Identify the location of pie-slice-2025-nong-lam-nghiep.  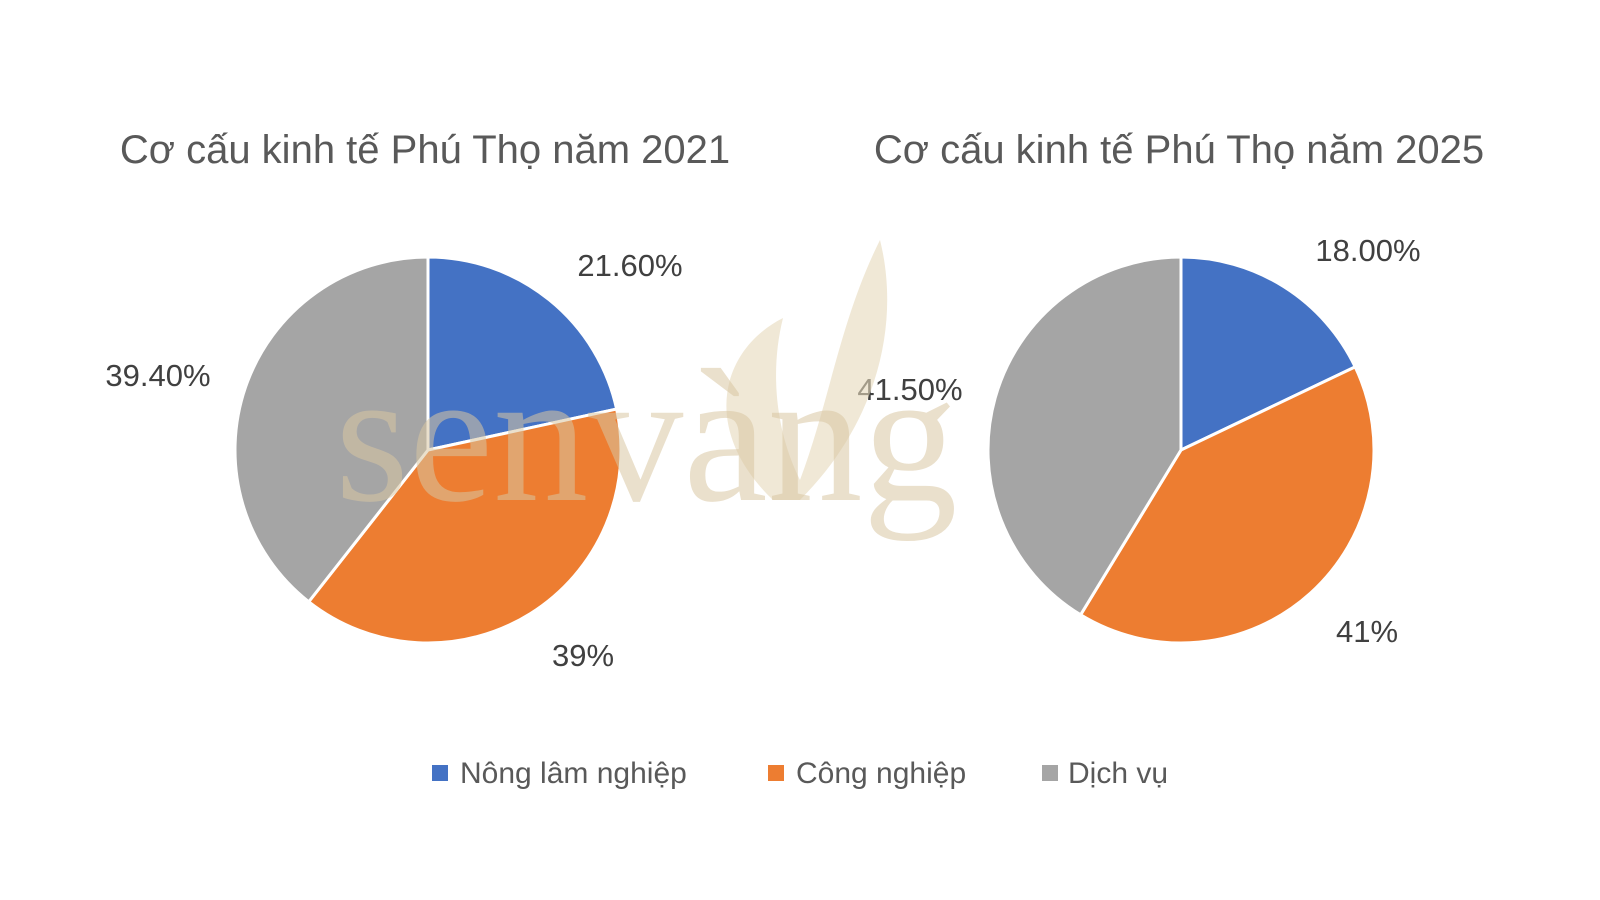
(1268, 354).